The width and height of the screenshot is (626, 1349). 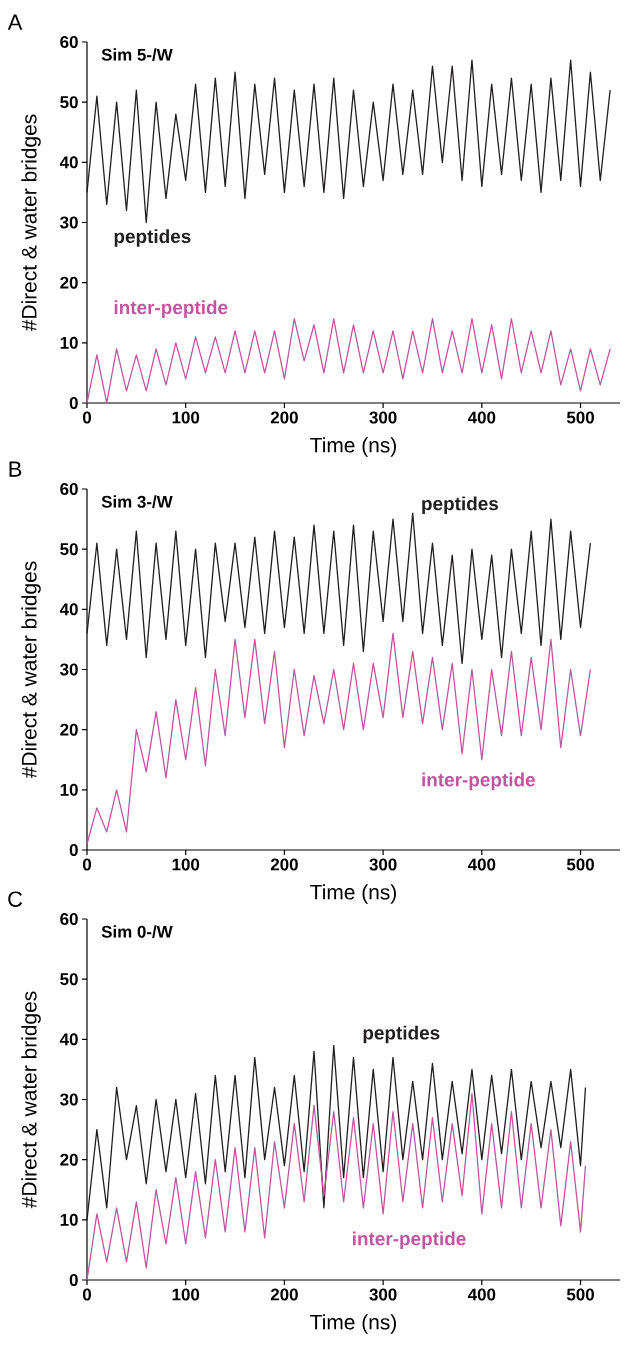 I want to click on chart-title: Sim 3-/W, so click(x=137, y=501).